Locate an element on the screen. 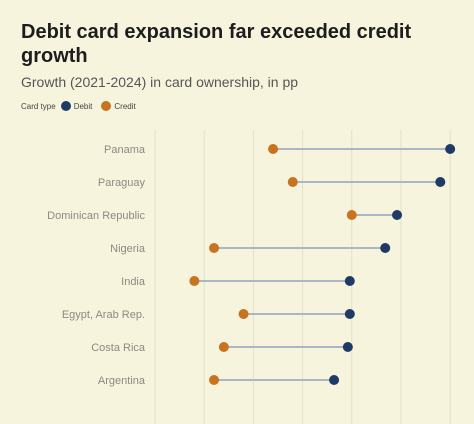 The height and width of the screenshot is (424, 474). category-label: Costa Rica is located at coordinates (118, 348).